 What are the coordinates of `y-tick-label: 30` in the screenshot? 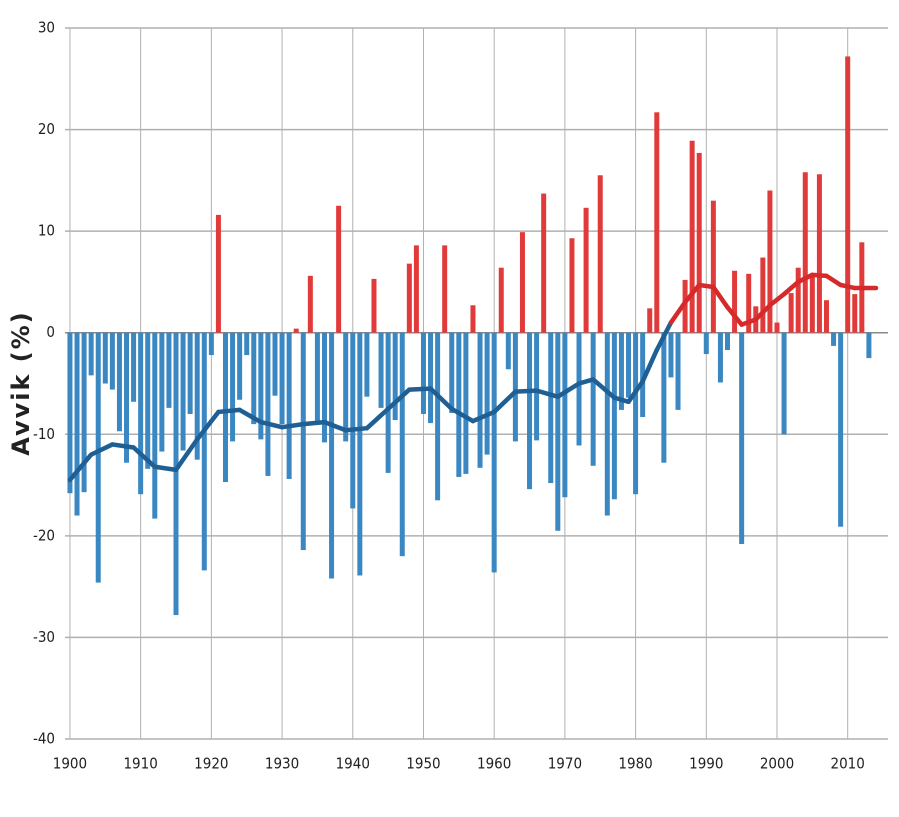 It's located at (46, 28).